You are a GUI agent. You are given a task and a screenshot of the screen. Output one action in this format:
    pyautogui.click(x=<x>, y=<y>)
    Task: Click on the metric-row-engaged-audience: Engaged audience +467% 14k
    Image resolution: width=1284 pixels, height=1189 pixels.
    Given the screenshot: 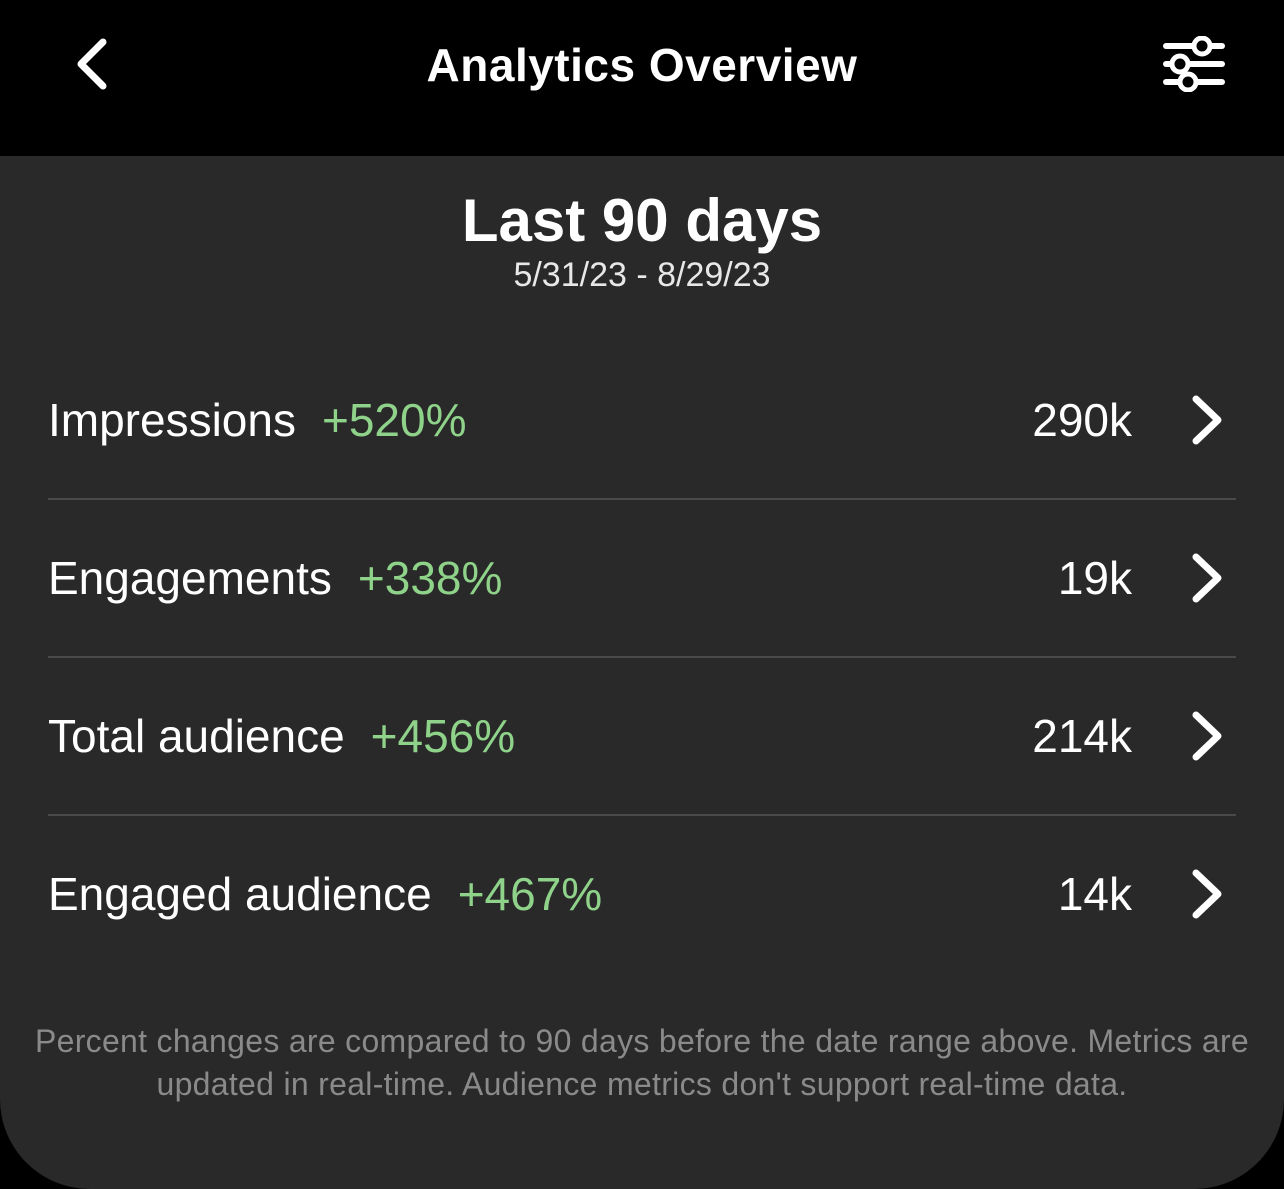 What is the action you would take?
    pyautogui.click(x=642, y=893)
    